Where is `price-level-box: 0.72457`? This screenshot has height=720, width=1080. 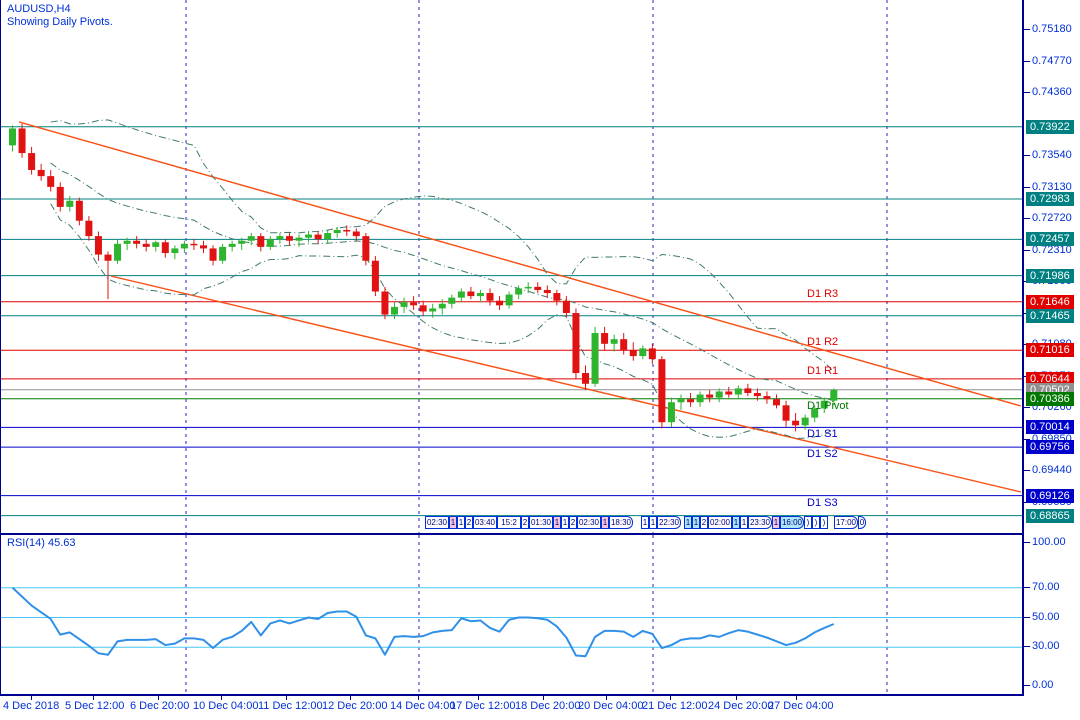 price-level-box: 0.72457 is located at coordinates (1050, 239).